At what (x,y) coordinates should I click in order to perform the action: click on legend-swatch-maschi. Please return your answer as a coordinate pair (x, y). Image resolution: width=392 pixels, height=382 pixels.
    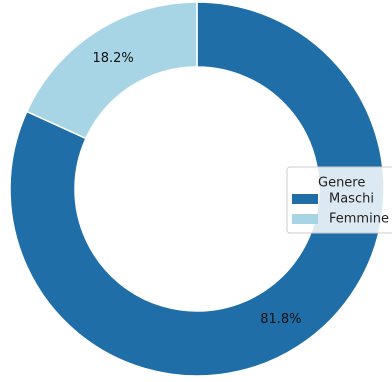
    Looking at the image, I should click on (305, 199).